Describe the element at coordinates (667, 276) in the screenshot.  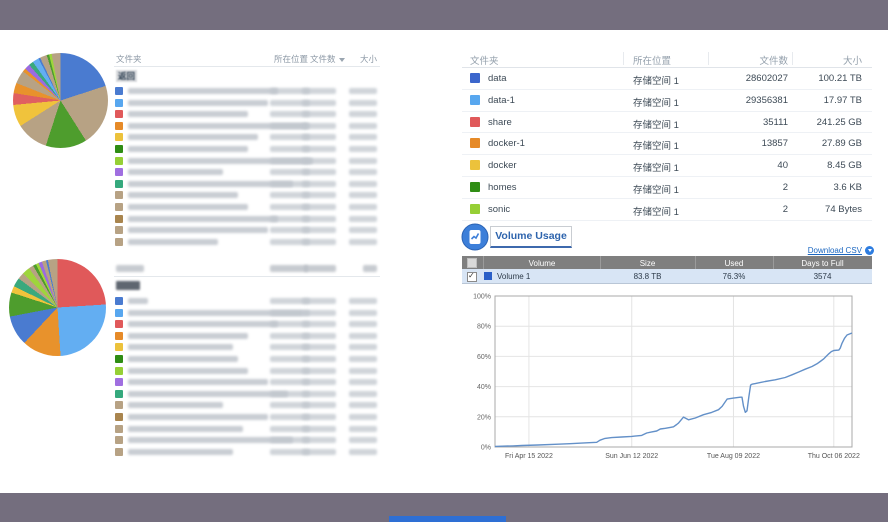
I see `volume-row: Volume 1 83.8 TB 76.3% 3574` at that location.